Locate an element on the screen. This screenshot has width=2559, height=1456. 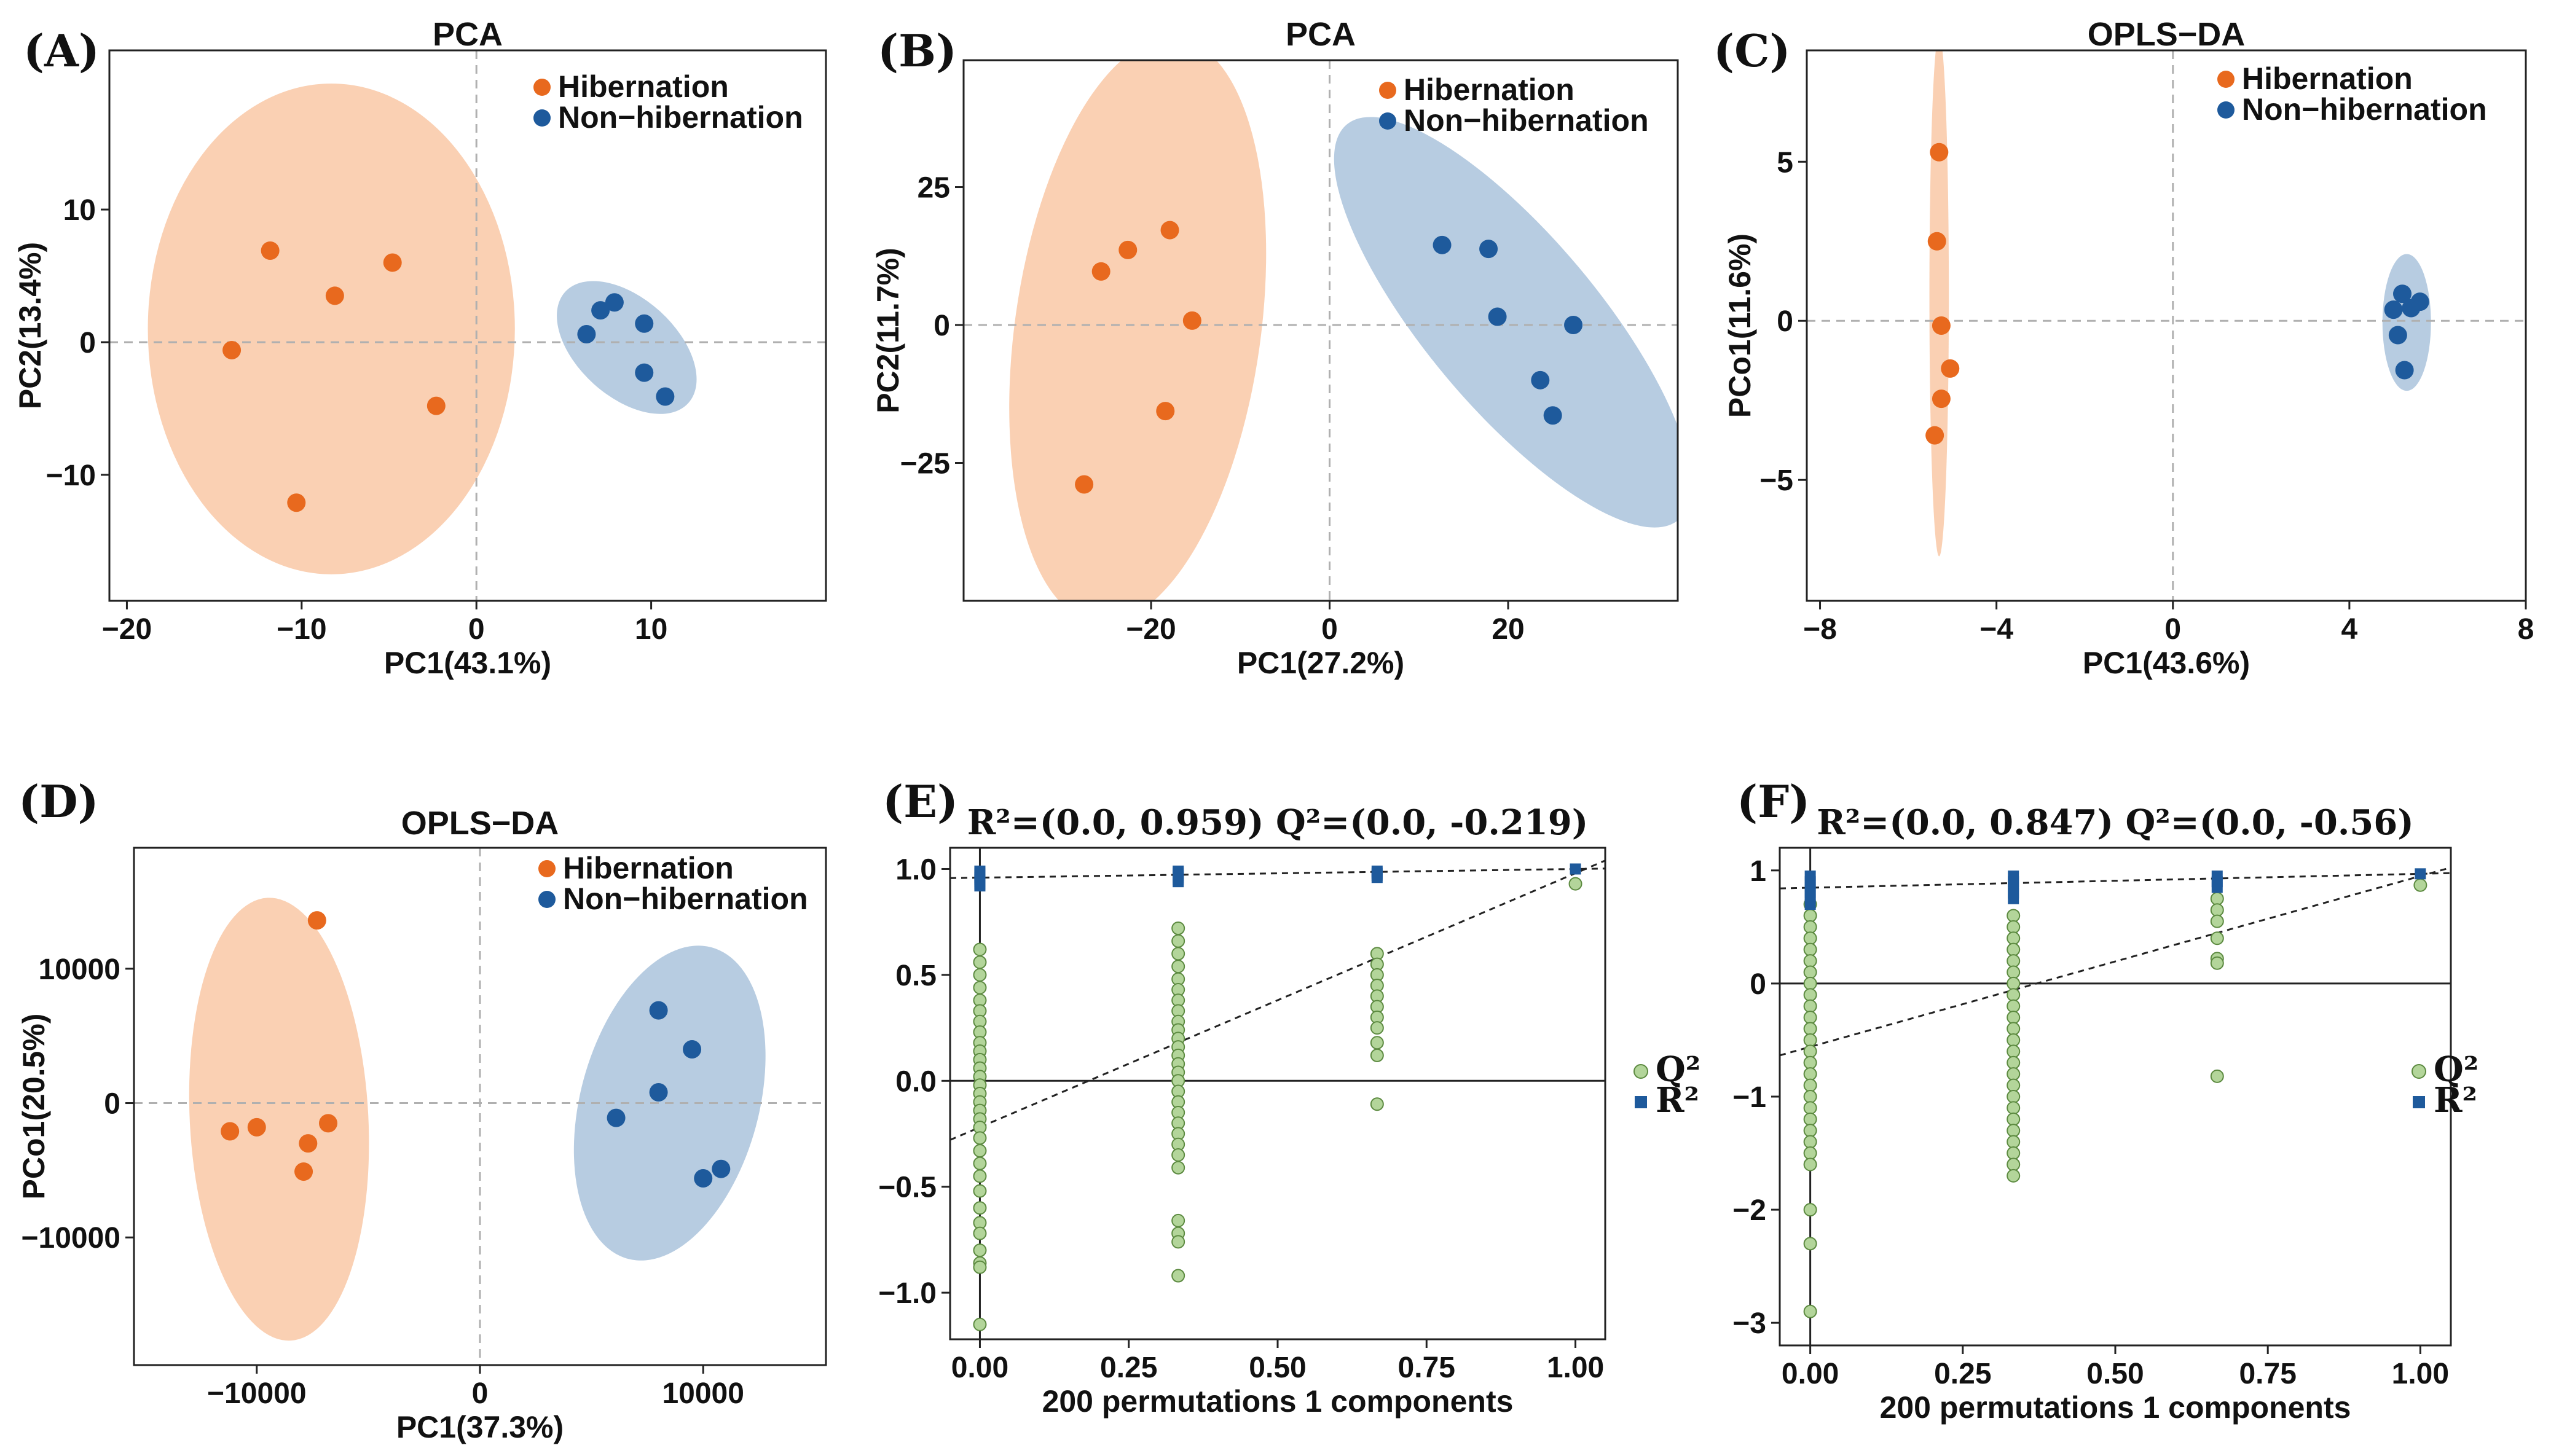
x-axis-label: PC1(27.2%) is located at coordinates (1320, 663).